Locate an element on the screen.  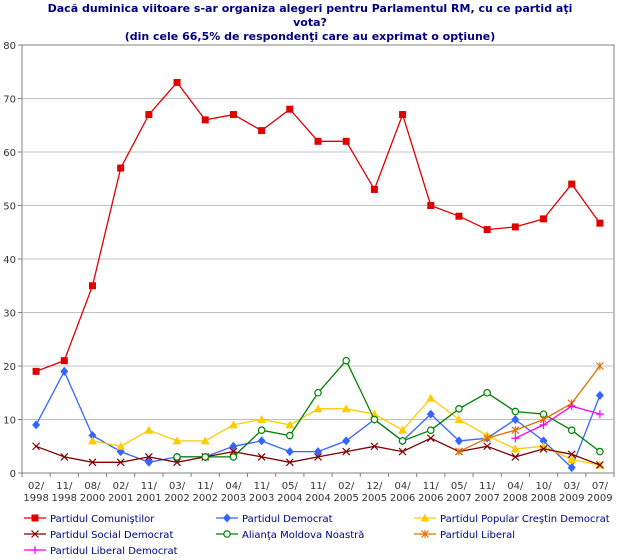
x-tick-label-line: 2006 is located at coordinates (430, 498).